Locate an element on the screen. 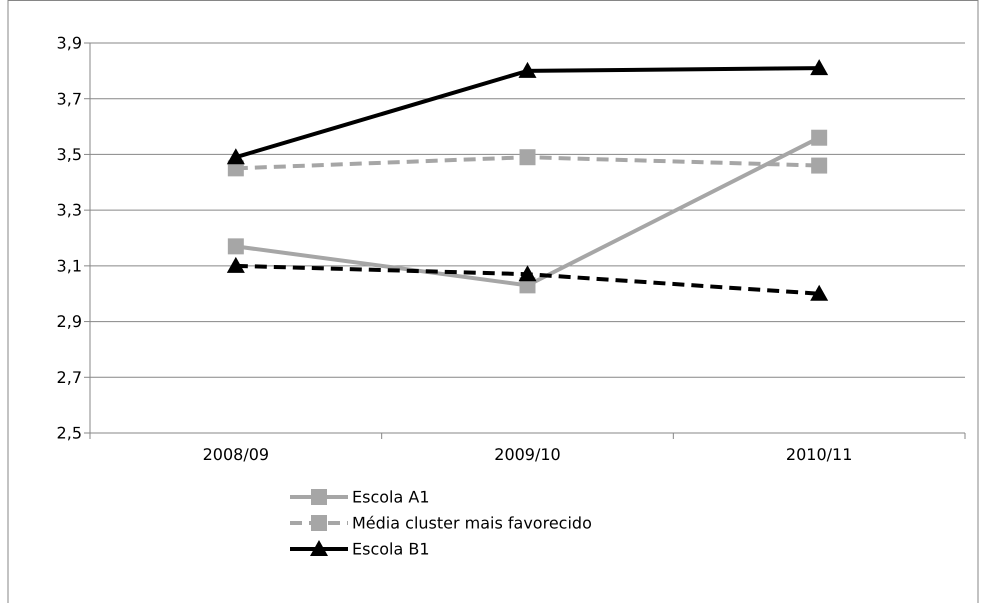  y-tick-label: 2,7 is located at coordinates (69, 377).